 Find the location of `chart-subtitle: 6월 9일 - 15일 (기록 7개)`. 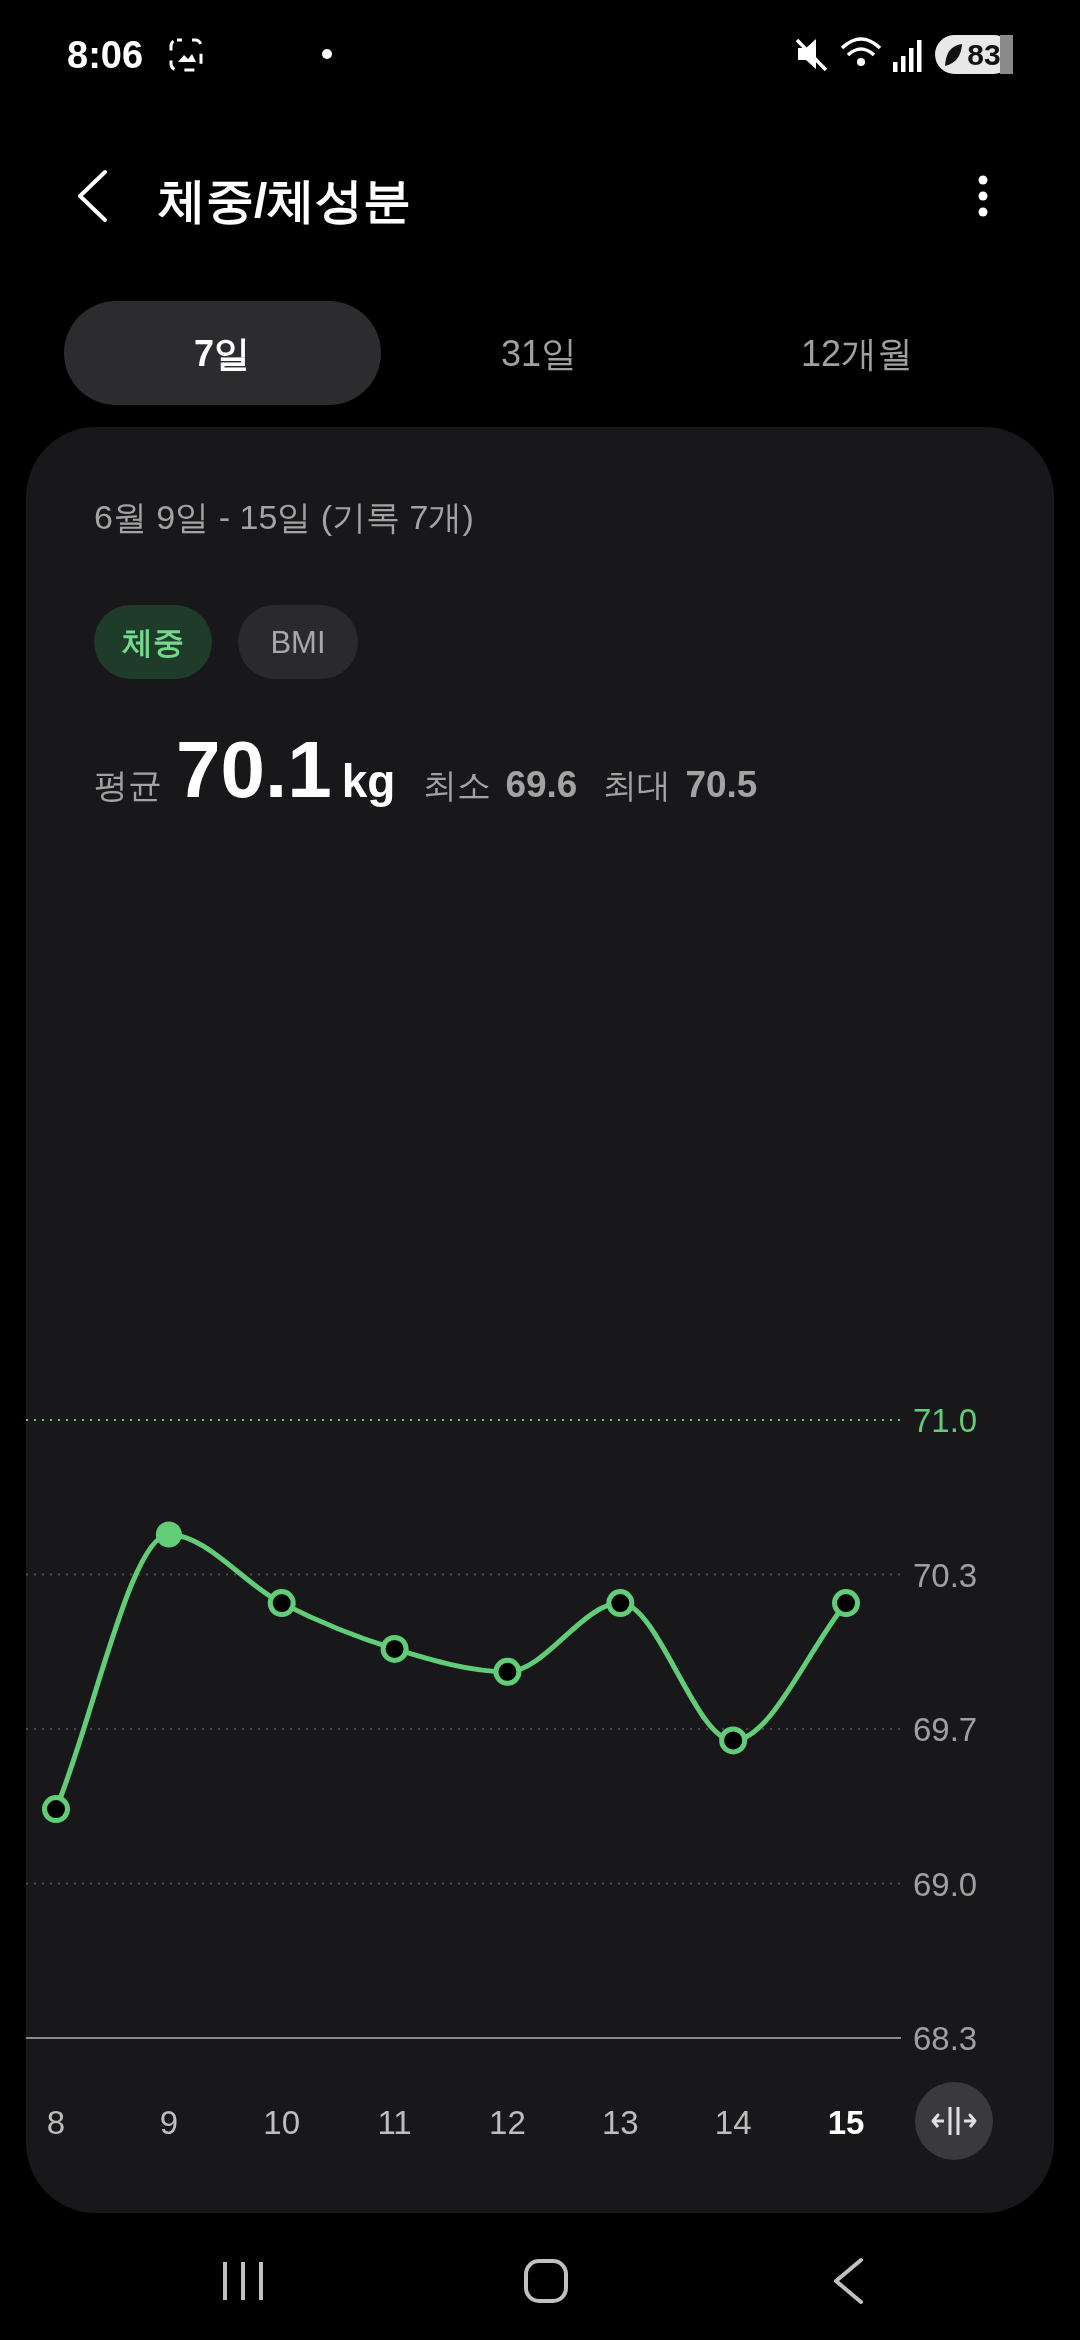

chart-subtitle: 6월 9일 - 15일 (기록 7개) is located at coordinates (284, 517).